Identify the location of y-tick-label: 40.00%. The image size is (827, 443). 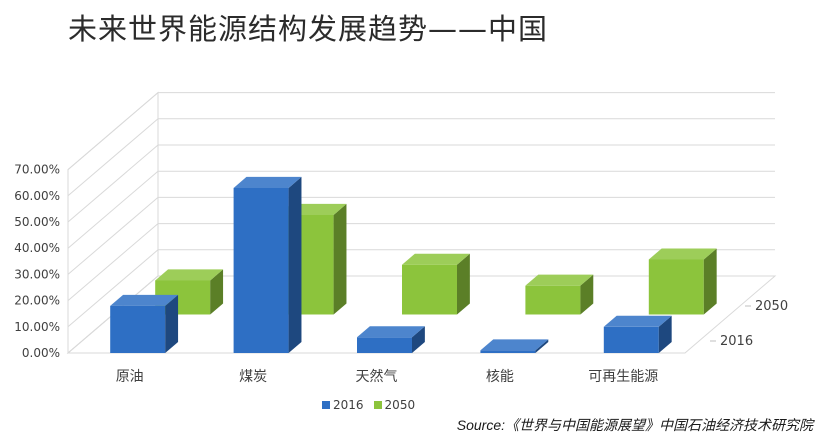
(37, 248).